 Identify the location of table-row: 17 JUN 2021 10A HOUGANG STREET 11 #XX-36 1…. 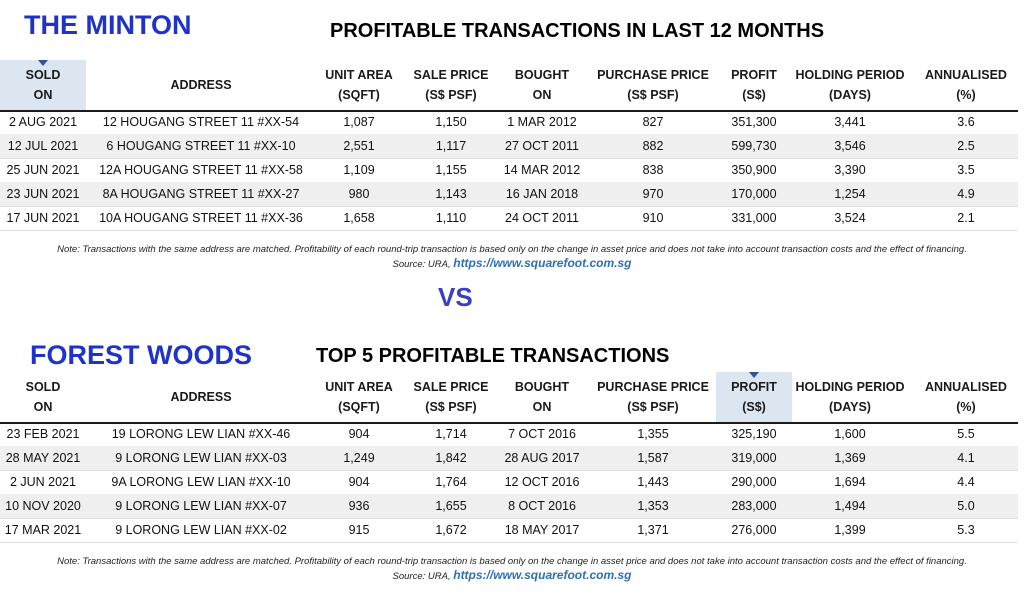
(509, 218).